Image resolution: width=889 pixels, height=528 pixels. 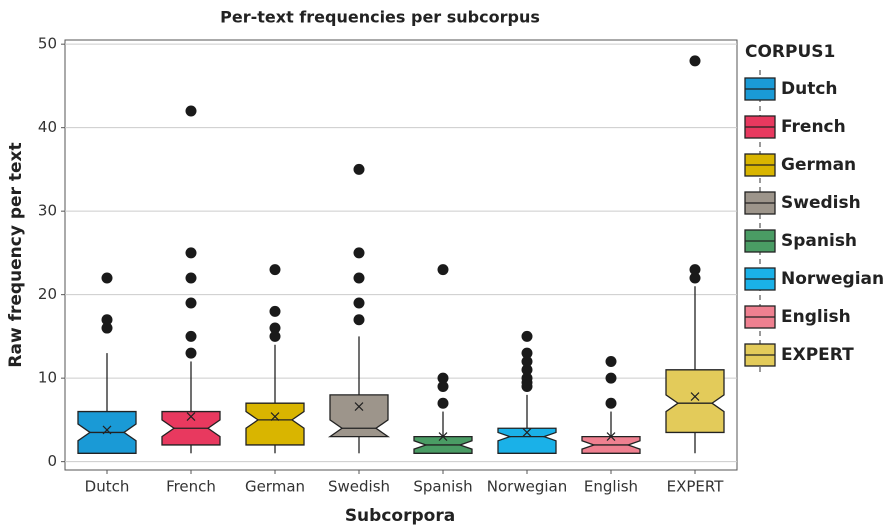 I want to click on legend-label: French, so click(x=813, y=127).